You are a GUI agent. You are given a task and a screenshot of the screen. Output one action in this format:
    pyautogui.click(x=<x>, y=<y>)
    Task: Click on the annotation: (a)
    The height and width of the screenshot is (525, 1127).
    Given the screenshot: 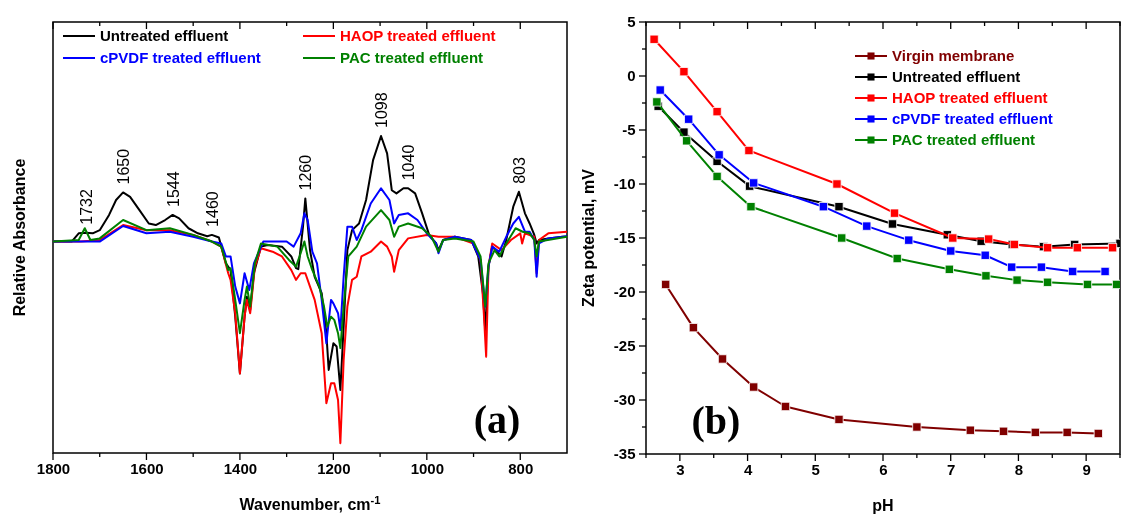 What is the action you would take?
    pyautogui.click(x=497, y=419)
    